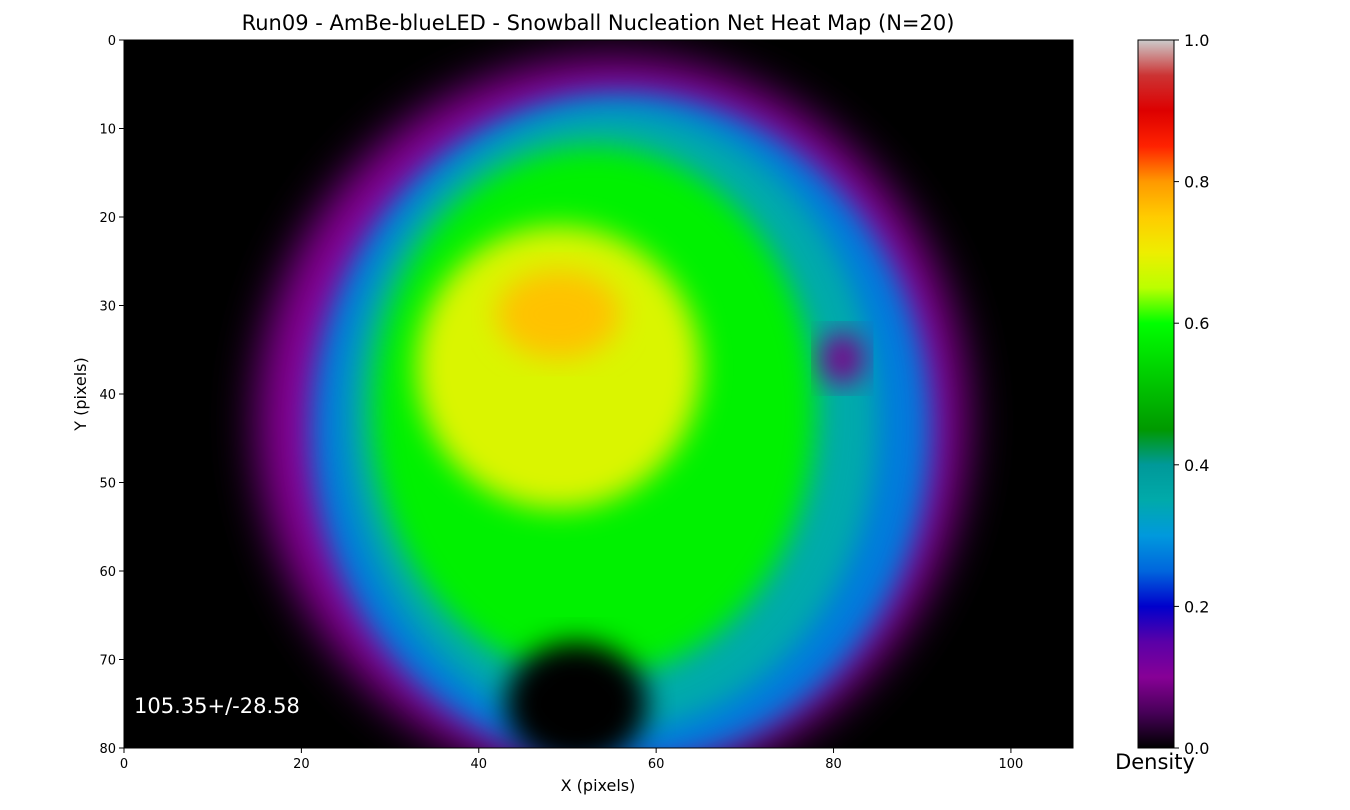  What do you see at coordinates (107, 307) in the screenshot?
I see `y-tick-label: 30` at bounding box center [107, 307].